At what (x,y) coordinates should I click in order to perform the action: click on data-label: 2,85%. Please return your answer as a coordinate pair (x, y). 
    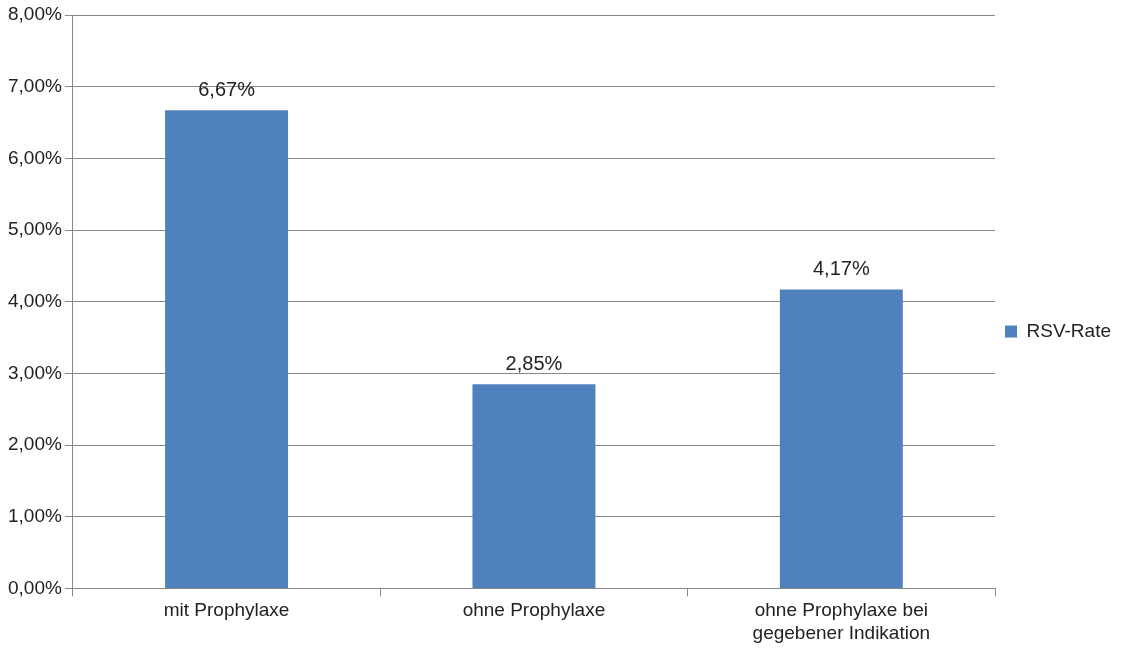
    Looking at the image, I should click on (534, 362).